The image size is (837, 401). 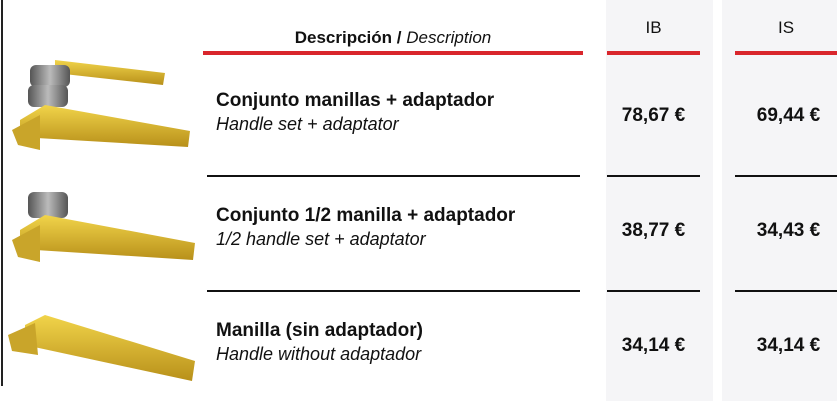 What do you see at coordinates (449, 37) in the screenshot?
I see `header-italic: Description` at bounding box center [449, 37].